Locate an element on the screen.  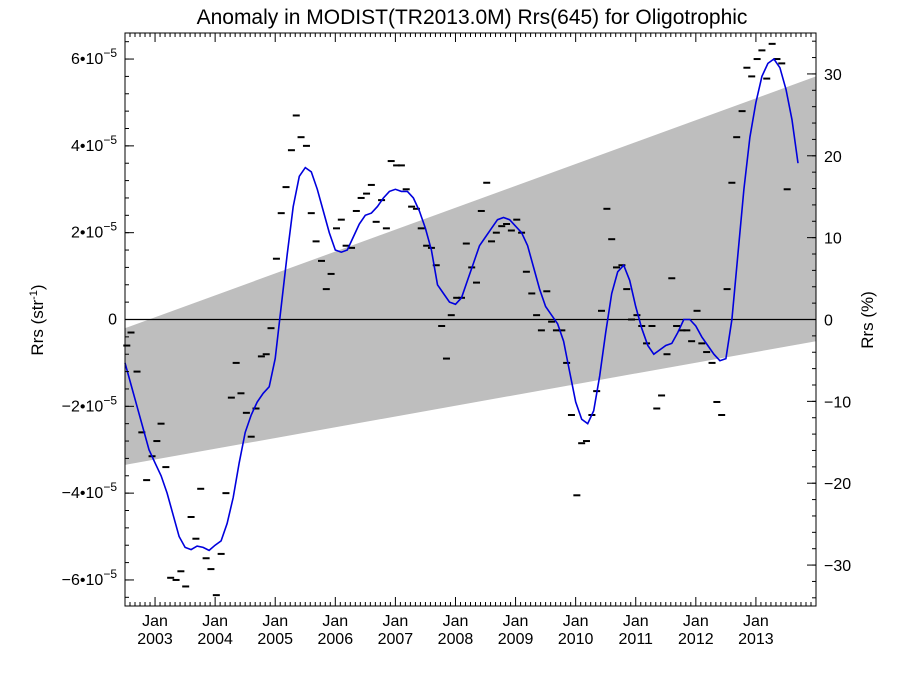
right-y-axis: 30 20 10 0 −10 −20 −30 is located at coordinates (829, 319).